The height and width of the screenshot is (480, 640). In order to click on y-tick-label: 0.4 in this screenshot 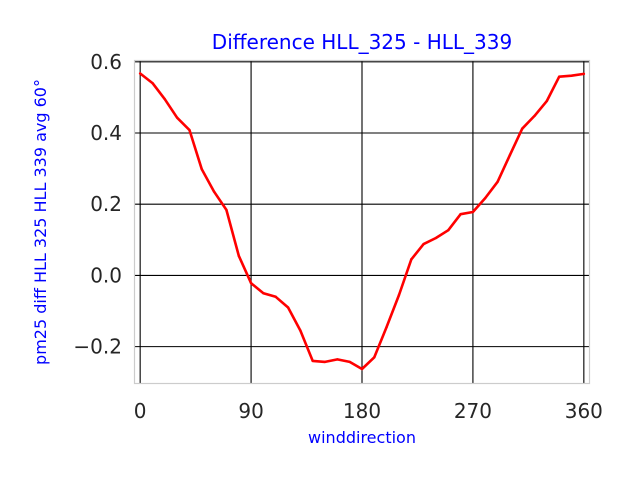, I will do `click(106, 133)`.